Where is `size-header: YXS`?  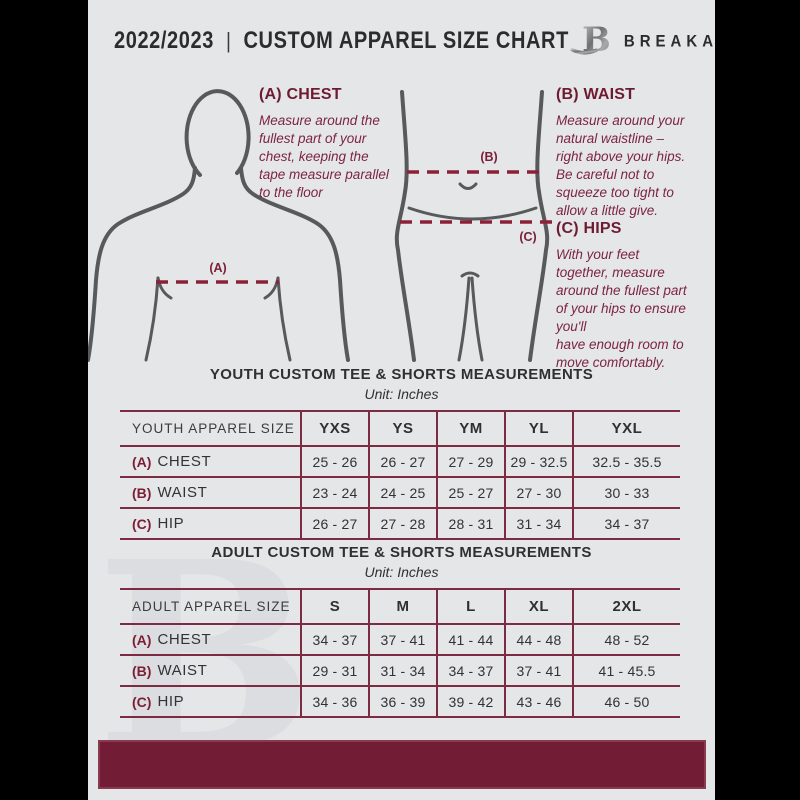
size-header: YXS is located at coordinates (334, 428).